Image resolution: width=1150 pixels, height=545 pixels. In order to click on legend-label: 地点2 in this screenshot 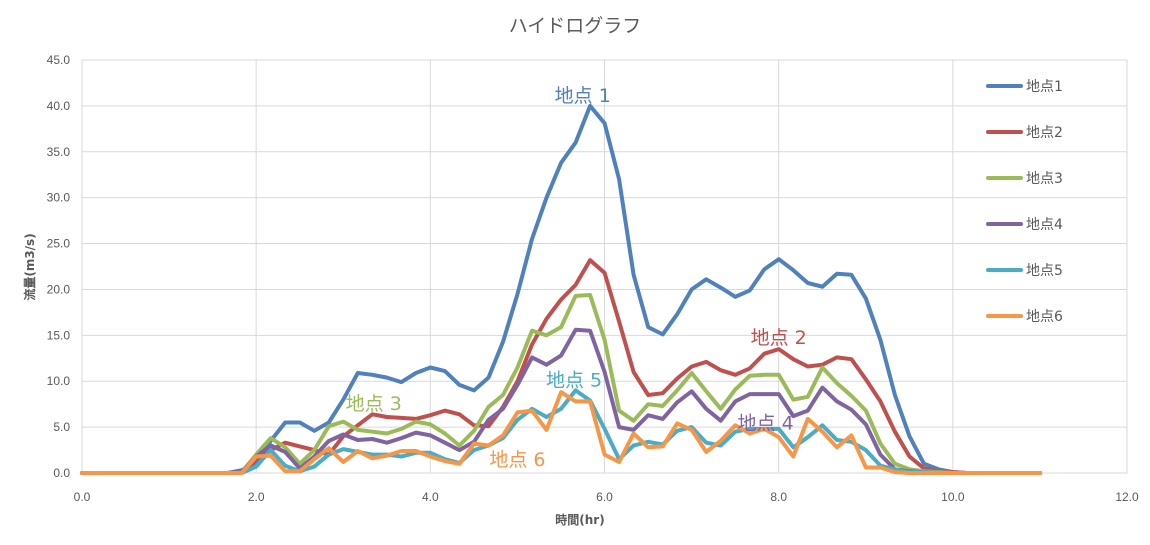, I will do `click(1044, 133)`.